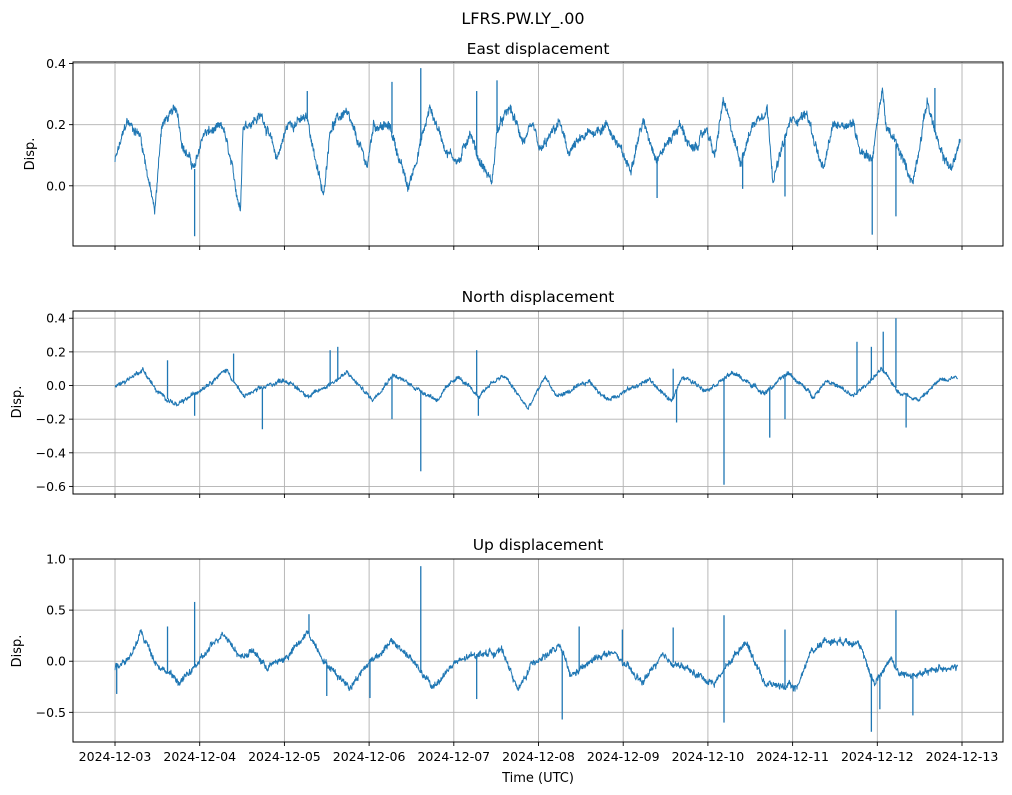  What do you see at coordinates (536, 388) in the screenshot?
I see `series-line-north` at bounding box center [536, 388].